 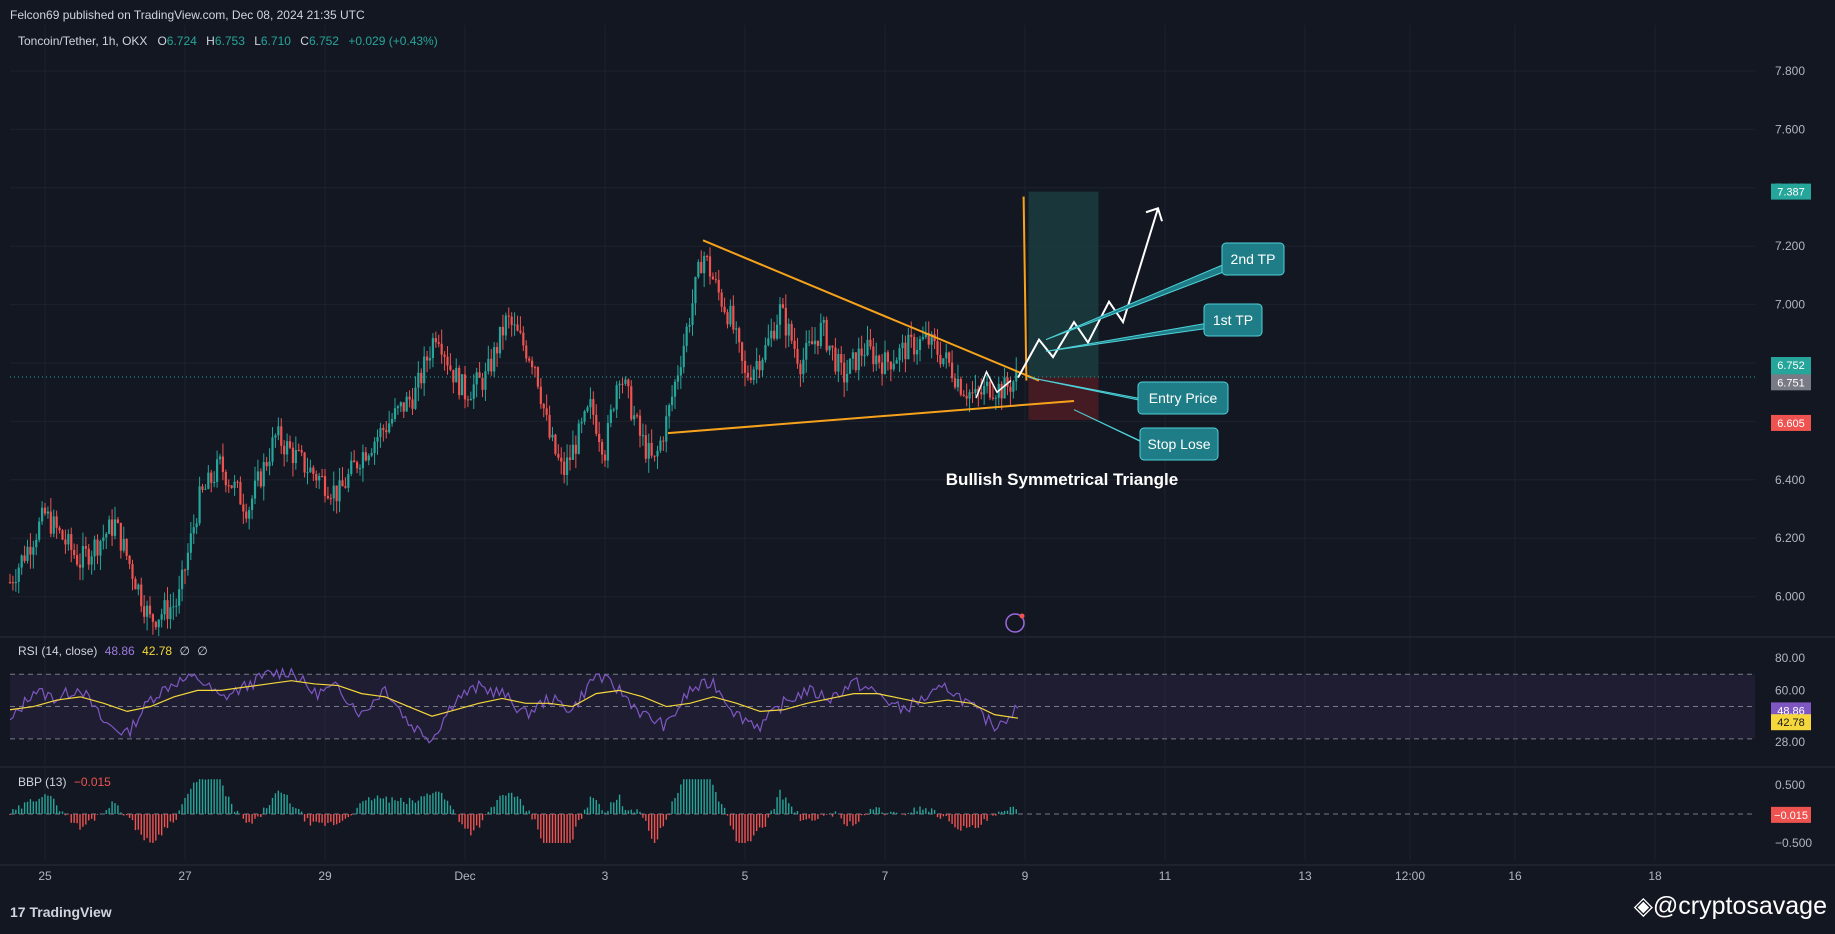 I want to click on projection-arrowhead, so click(x=1154, y=214).